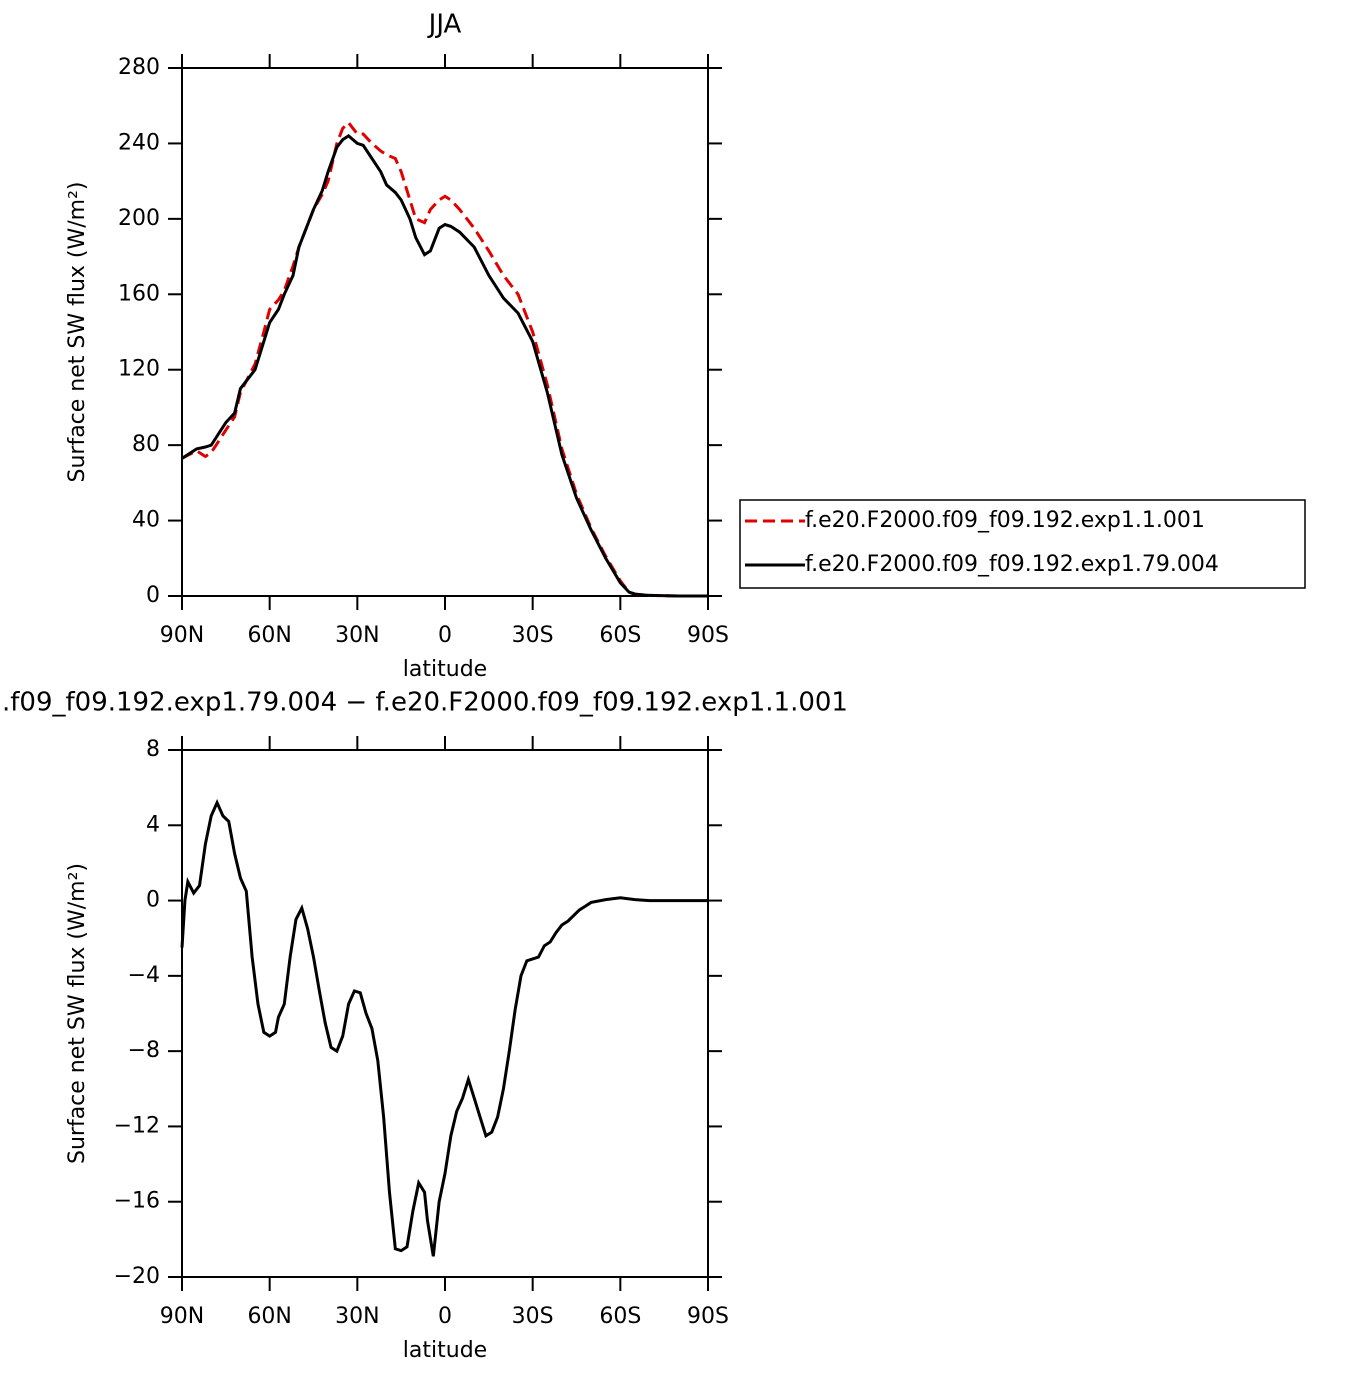 The width and height of the screenshot is (1372, 1374). Describe the element at coordinates (1022, 544) in the screenshot. I see `legend-box` at that location.